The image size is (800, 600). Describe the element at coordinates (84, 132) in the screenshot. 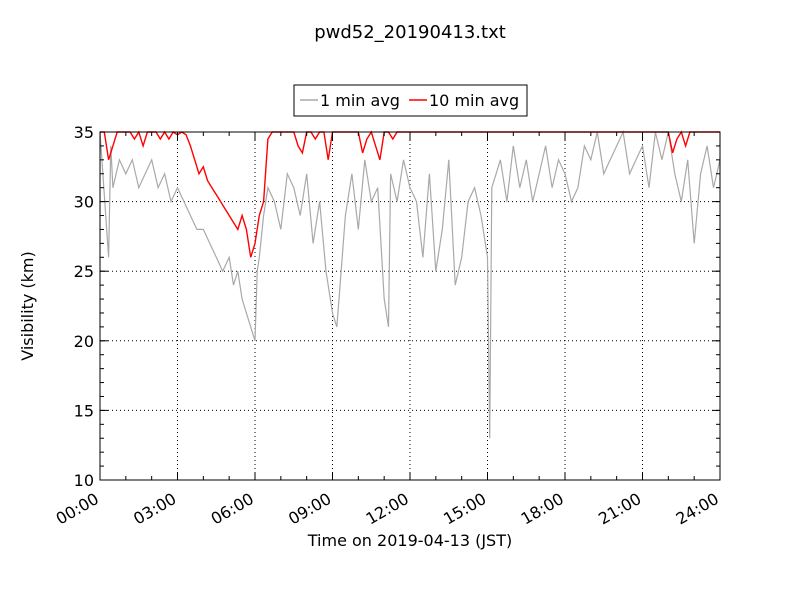

I see `y-tick-label: 35` at that location.